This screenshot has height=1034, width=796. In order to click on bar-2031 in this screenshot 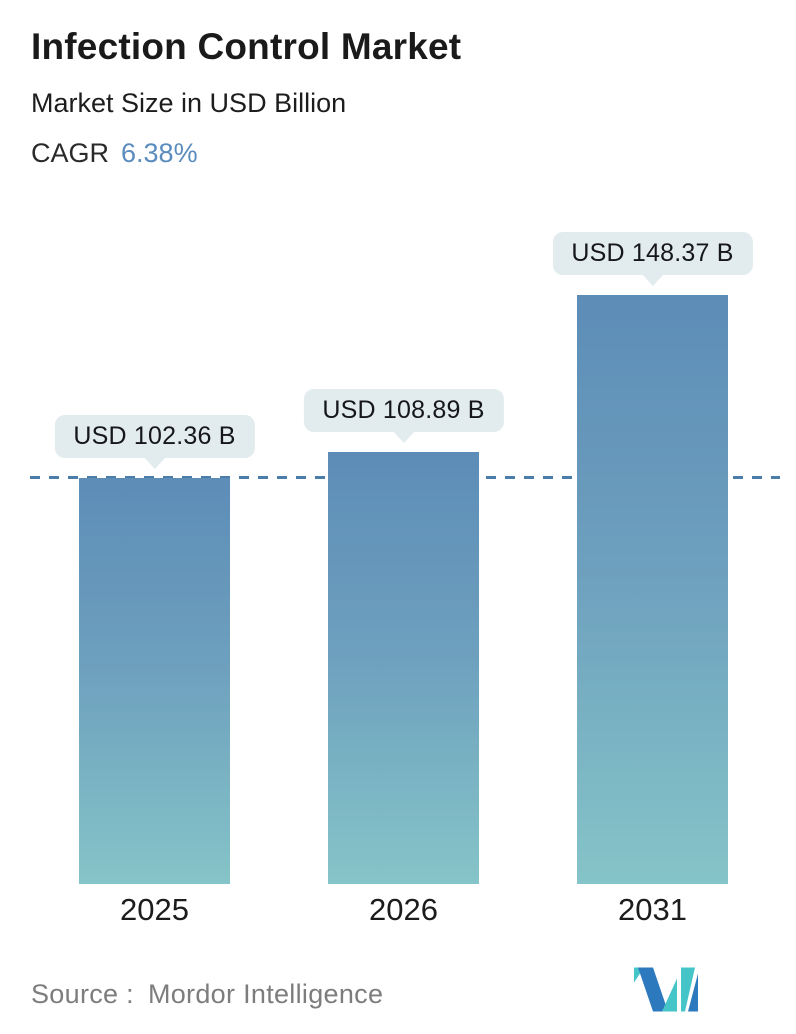, I will do `click(652, 589)`.